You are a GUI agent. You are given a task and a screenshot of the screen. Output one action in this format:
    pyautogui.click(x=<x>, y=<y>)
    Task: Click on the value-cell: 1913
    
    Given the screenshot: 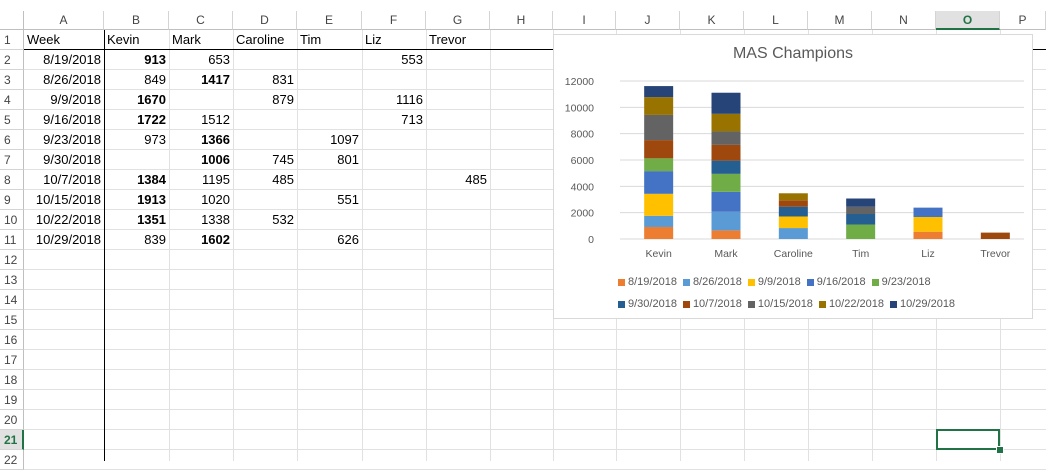 What is the action you would take?
    pyautogui.click(x=151, y=199)
    